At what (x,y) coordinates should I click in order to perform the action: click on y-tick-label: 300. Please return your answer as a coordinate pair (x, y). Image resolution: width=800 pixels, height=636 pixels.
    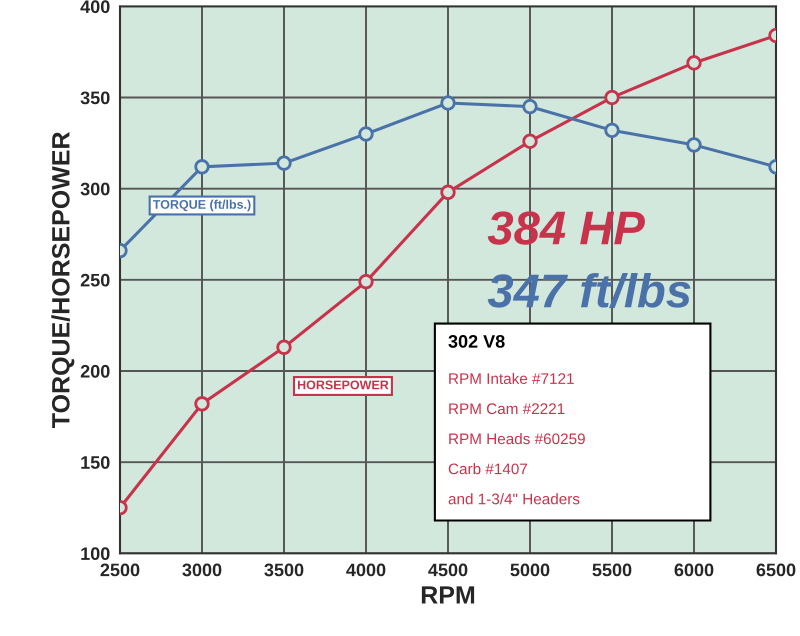
    Looking at the image, I should click on (95, 189).